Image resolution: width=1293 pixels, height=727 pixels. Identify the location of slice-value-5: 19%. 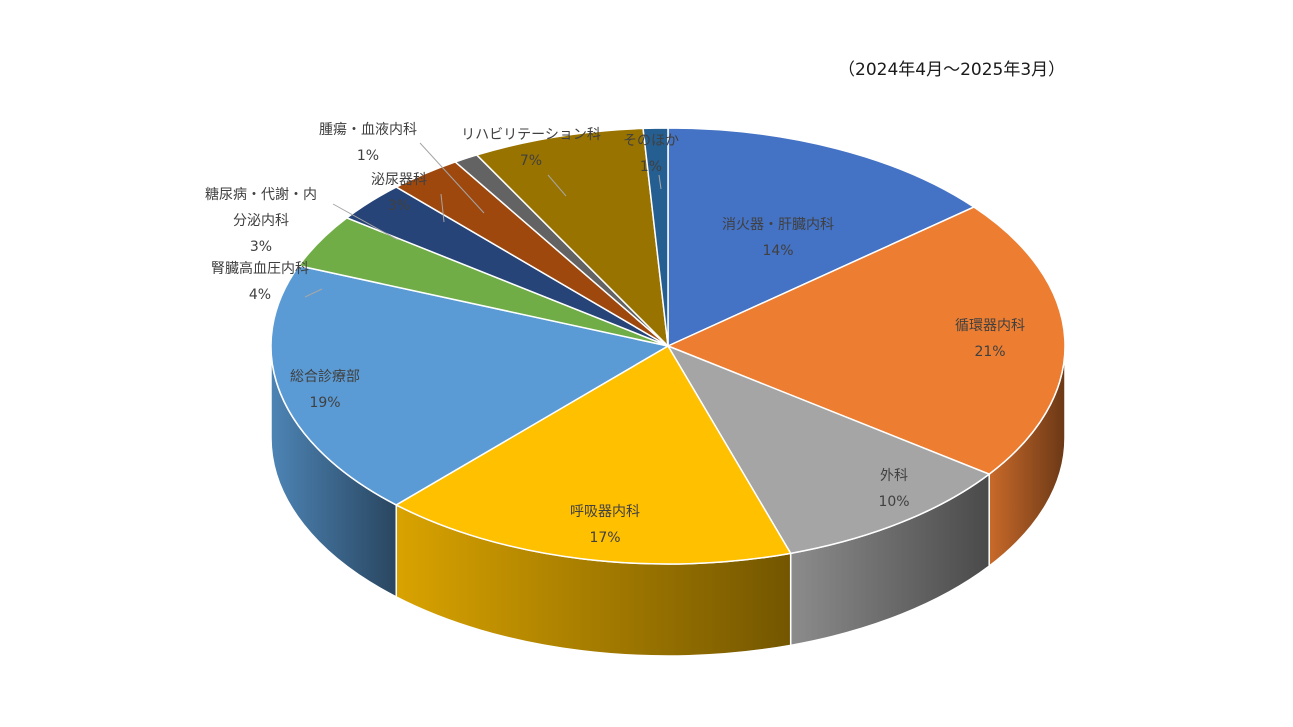
(324, 403).